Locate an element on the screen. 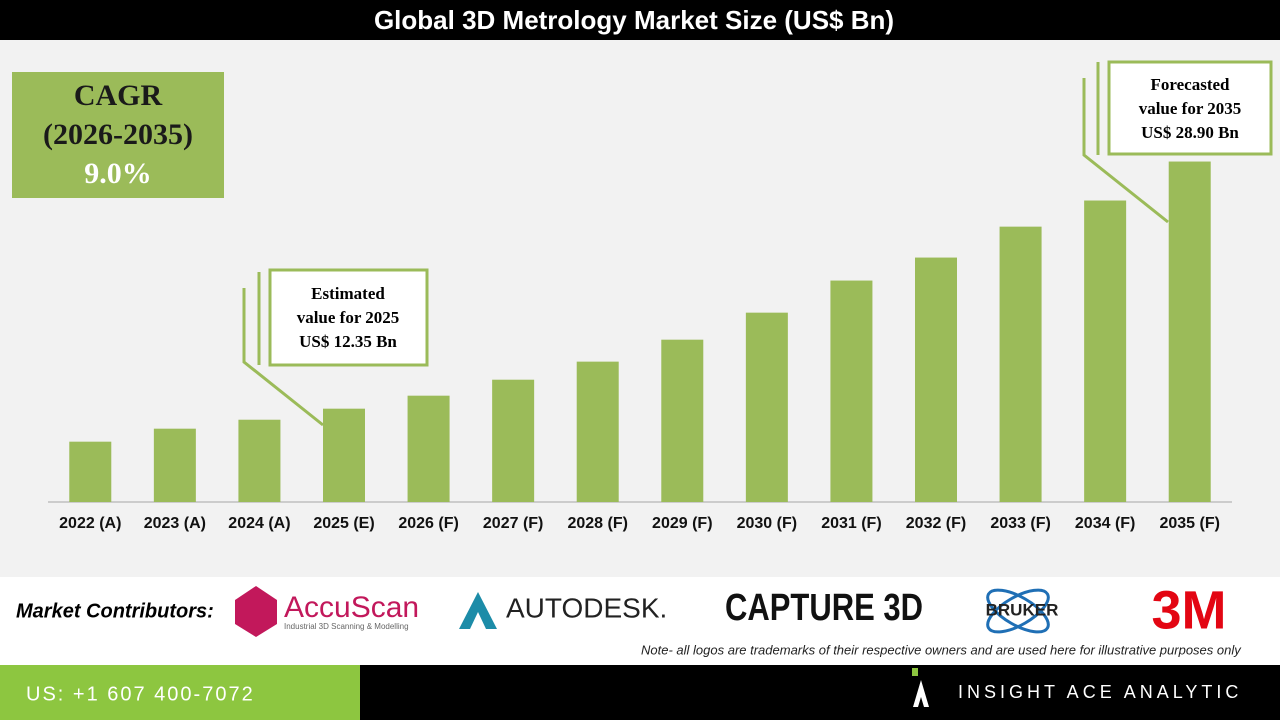 Image resolution: width=1280 pixels, height=720 pixels. x-tick-label: 2024 (A) is located at coordinates (259, 523).